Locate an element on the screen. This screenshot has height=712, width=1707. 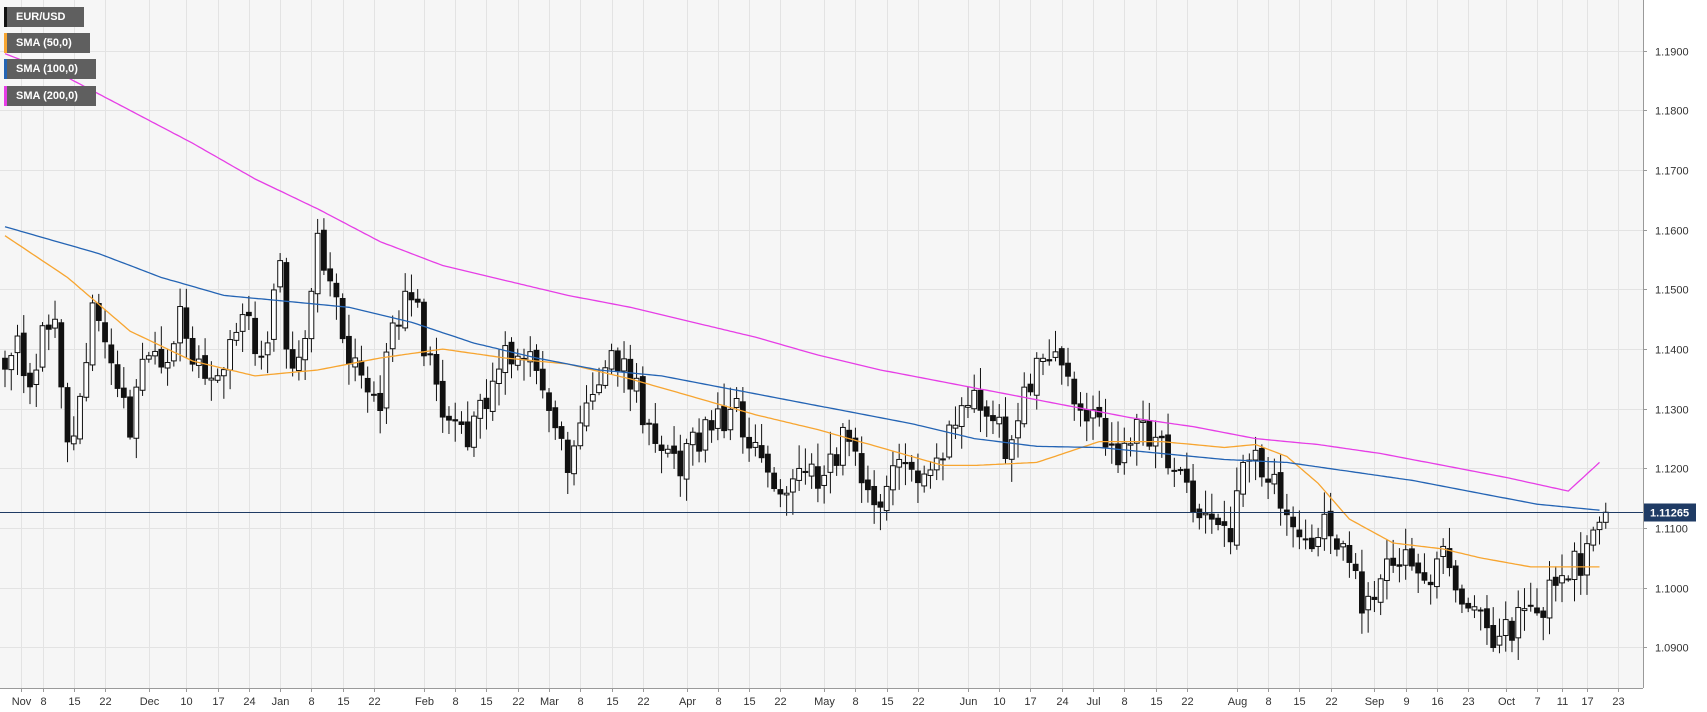
legend-symbol: EUR/USD is located at coordinates (44, 17).